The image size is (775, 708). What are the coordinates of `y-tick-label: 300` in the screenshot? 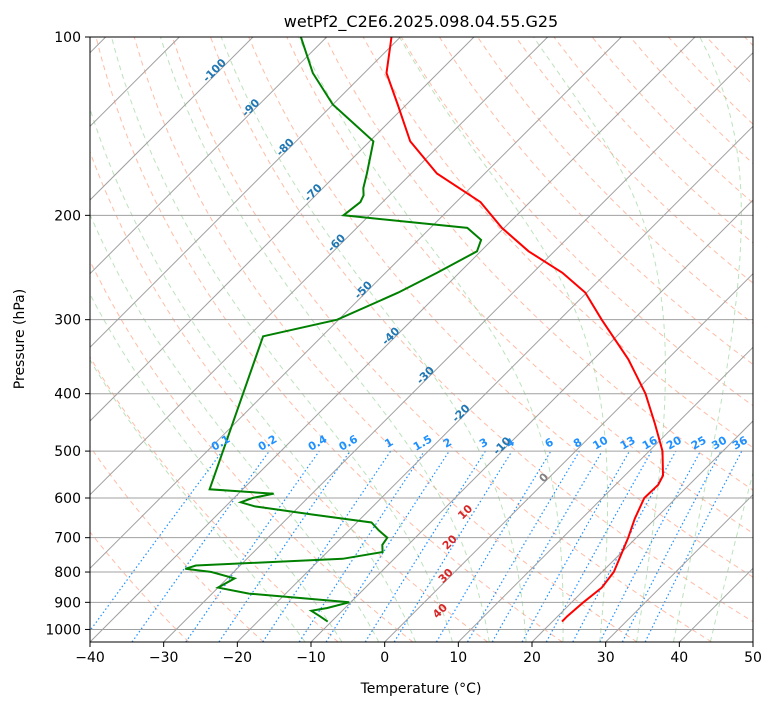 It's located at (67, 321).